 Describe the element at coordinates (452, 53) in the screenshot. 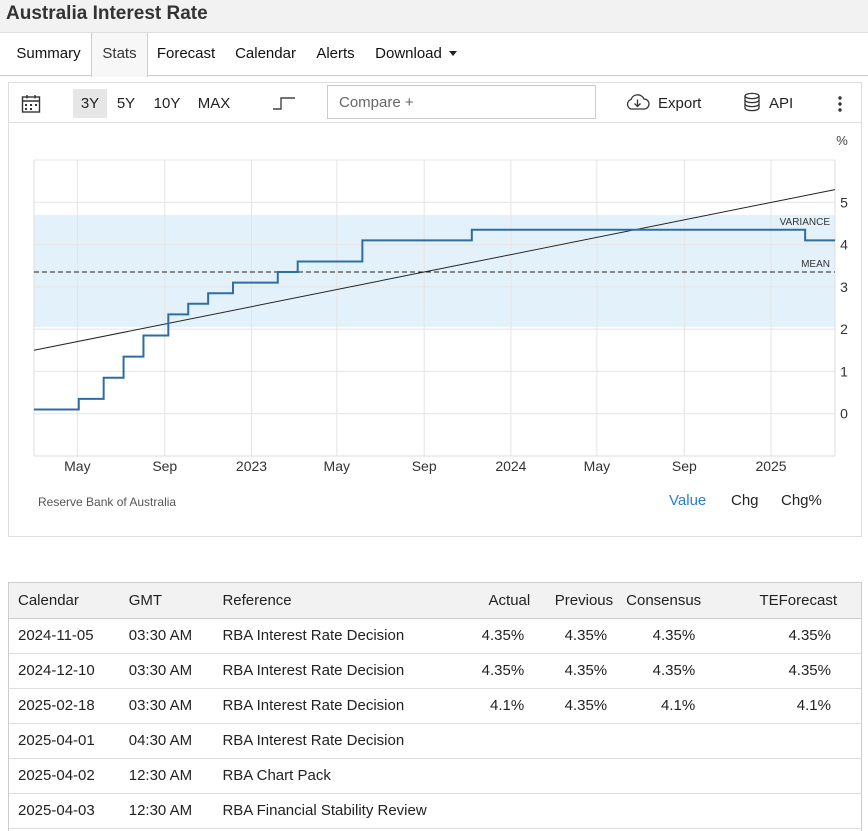

I see `caret-down-icon` at that location.